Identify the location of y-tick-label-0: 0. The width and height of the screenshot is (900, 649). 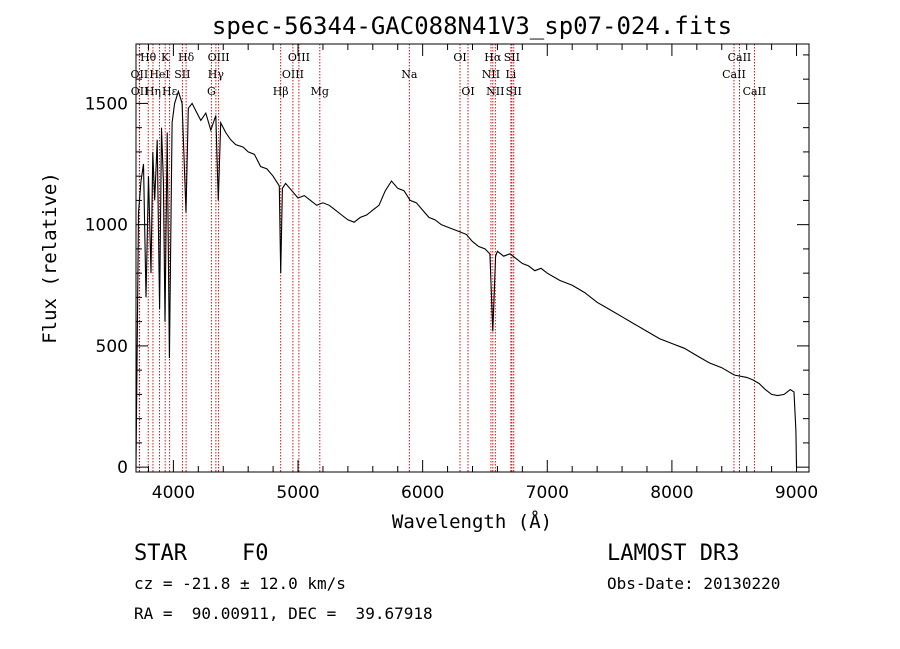
(122, 468).